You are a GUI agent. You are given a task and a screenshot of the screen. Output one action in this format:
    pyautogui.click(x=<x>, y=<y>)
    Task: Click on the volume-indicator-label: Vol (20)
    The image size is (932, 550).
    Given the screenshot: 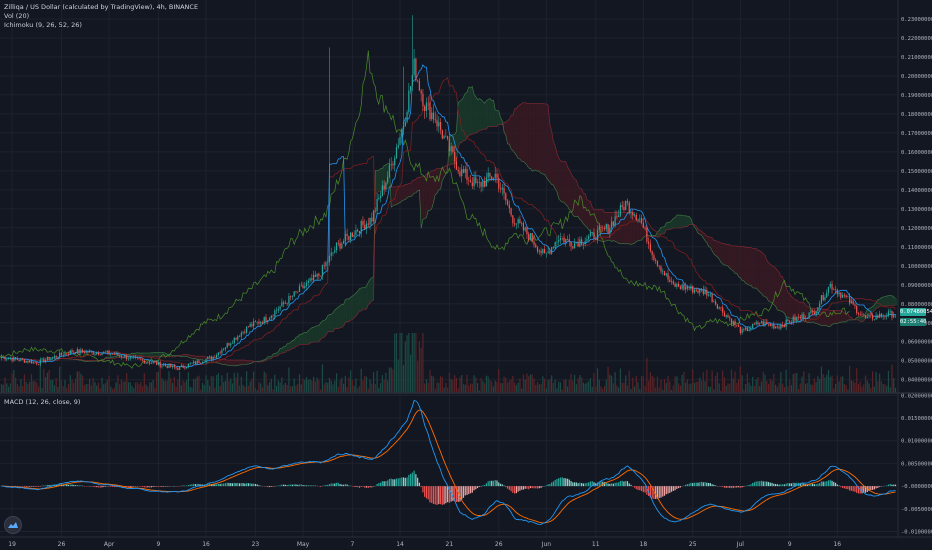 What is the action you would take?
    pyautogui.click(x=17, y=16)
    